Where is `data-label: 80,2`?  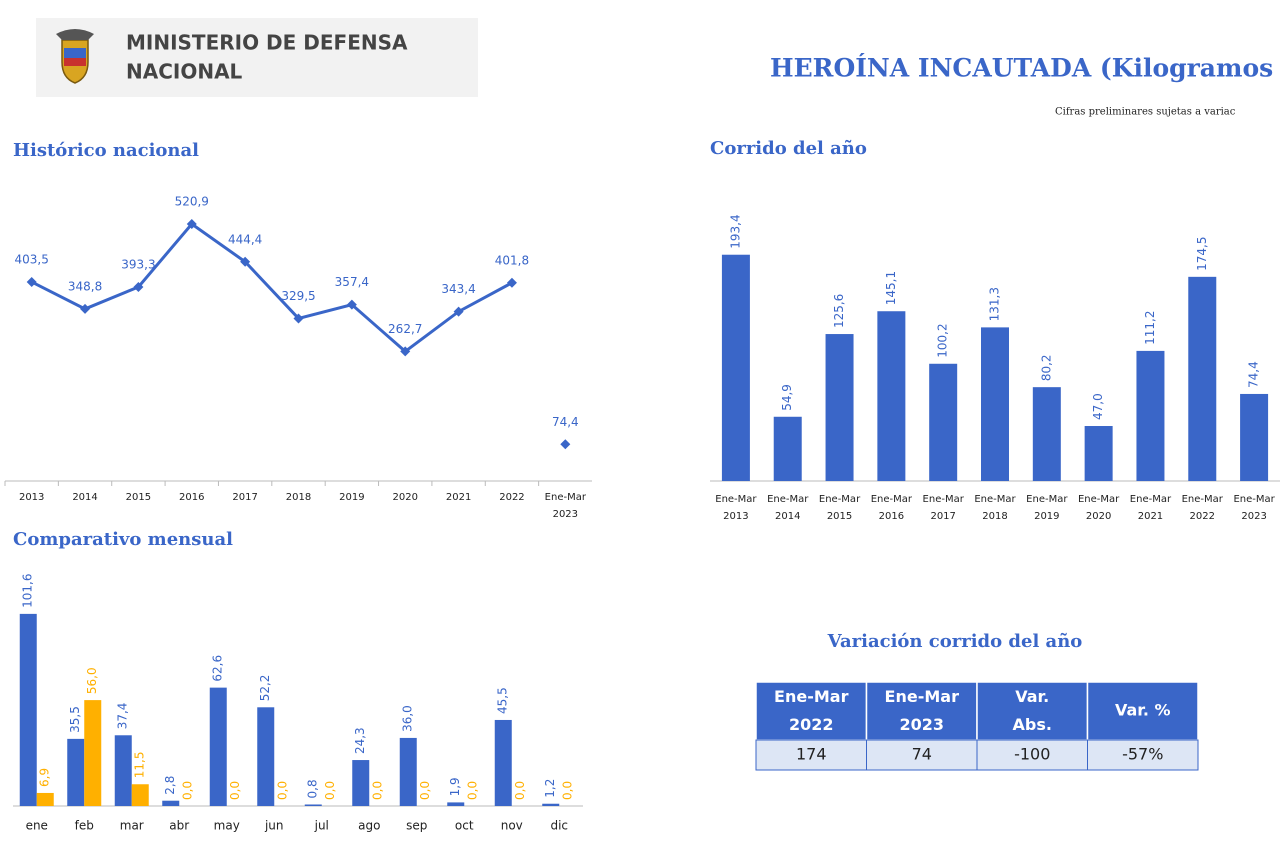 data-label: 80,2 is located at coordinates (1046, 367).